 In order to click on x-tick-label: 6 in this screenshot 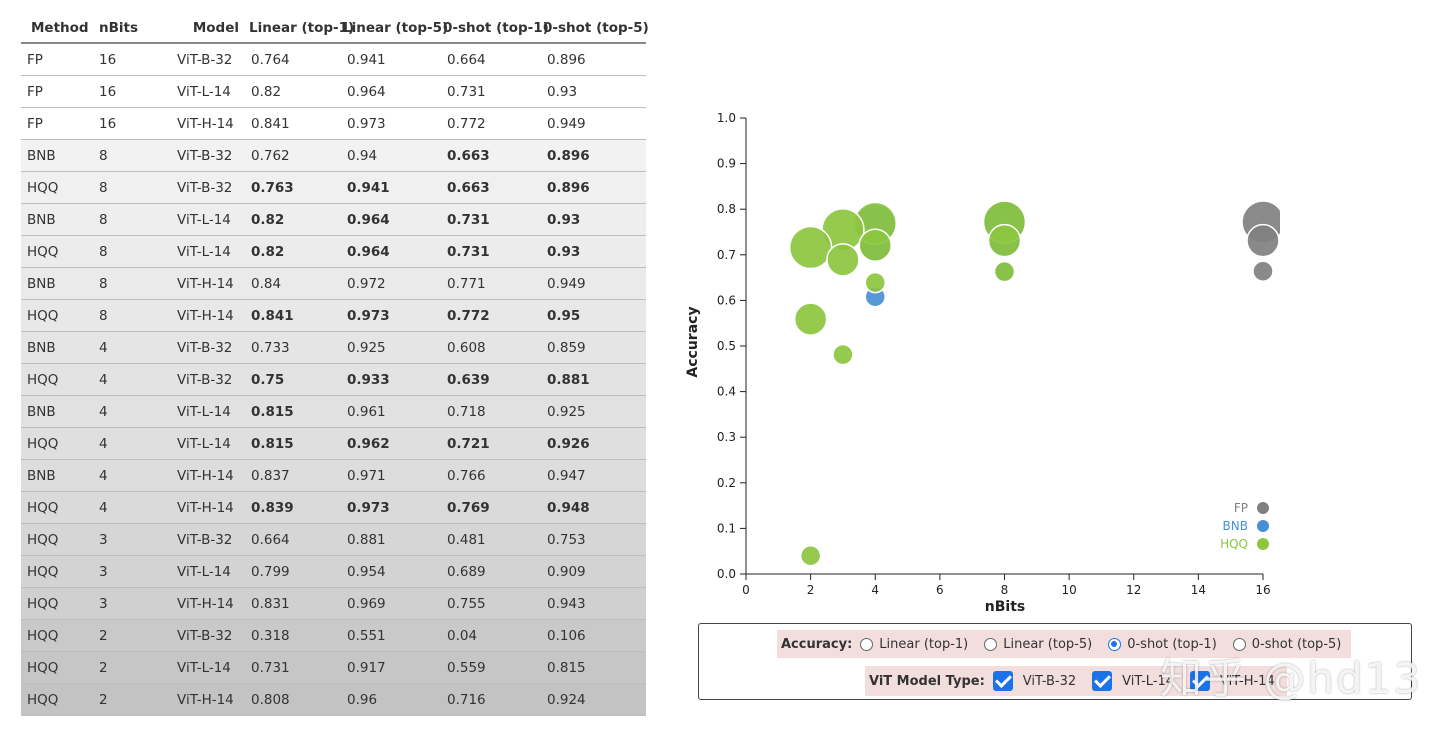, I will do `click(940, 590)`.